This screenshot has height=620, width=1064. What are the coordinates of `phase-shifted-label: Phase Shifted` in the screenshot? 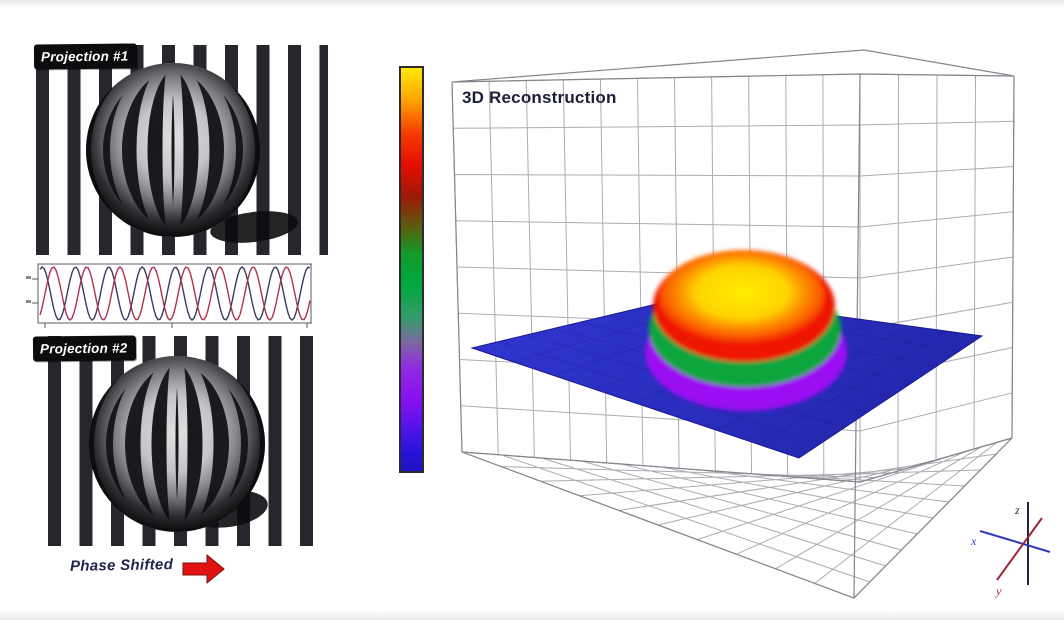 It's located at (121, 565).